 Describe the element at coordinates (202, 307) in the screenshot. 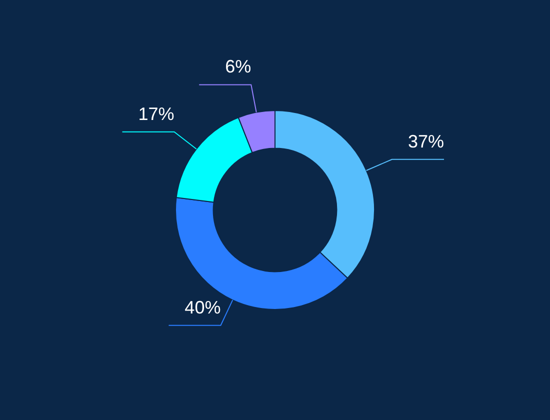

I see `data-label: 40%` at that location.